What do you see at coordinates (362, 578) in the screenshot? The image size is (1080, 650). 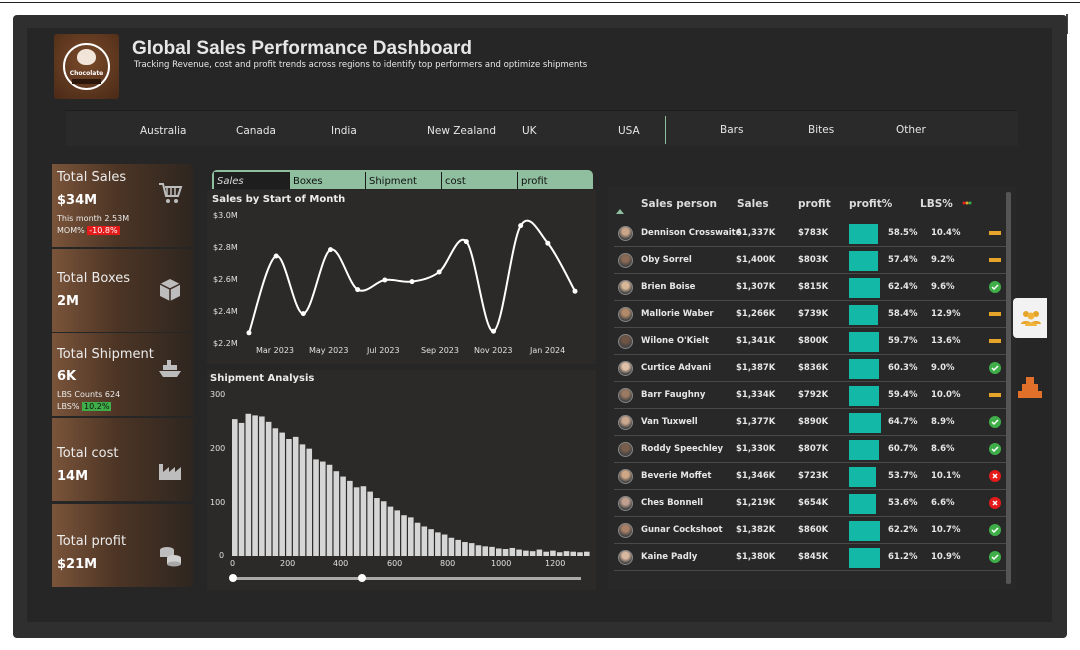 I see `slider-handle-right` at bounding box center [362, 578].